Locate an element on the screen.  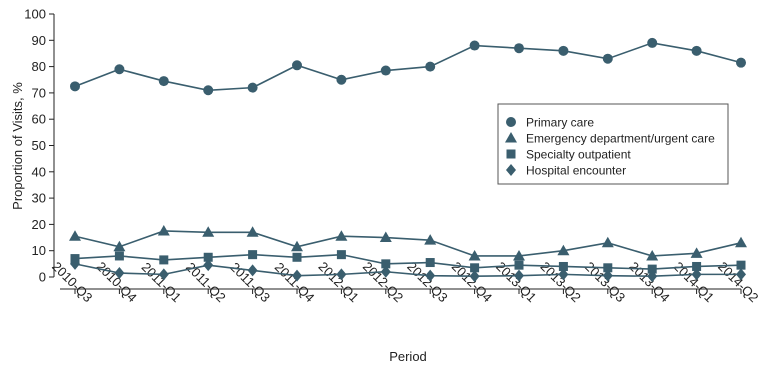
legend-label: Primary care is located at coordinates (560, 123).